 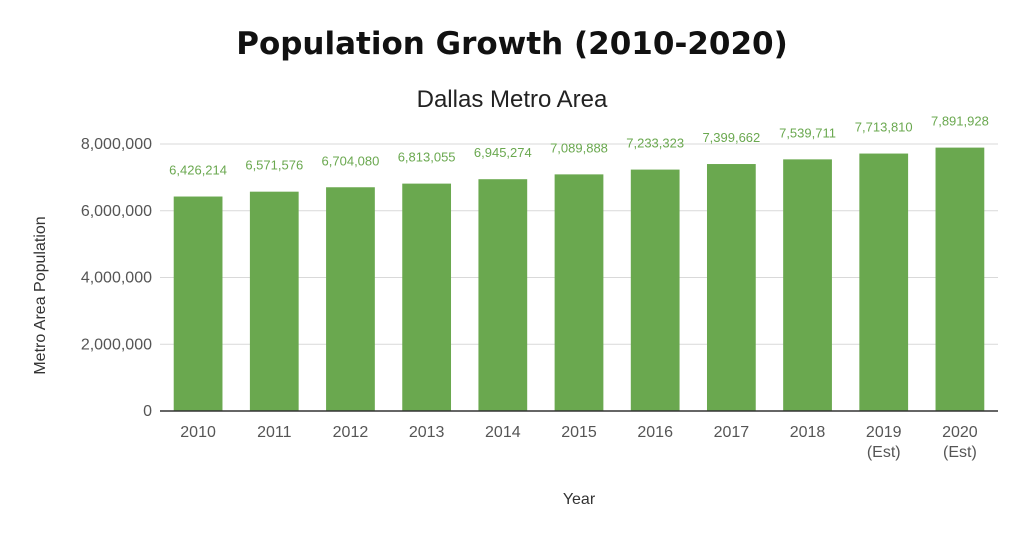 I want to click on x-tick-label: 2016, so click(x=655, y=432).